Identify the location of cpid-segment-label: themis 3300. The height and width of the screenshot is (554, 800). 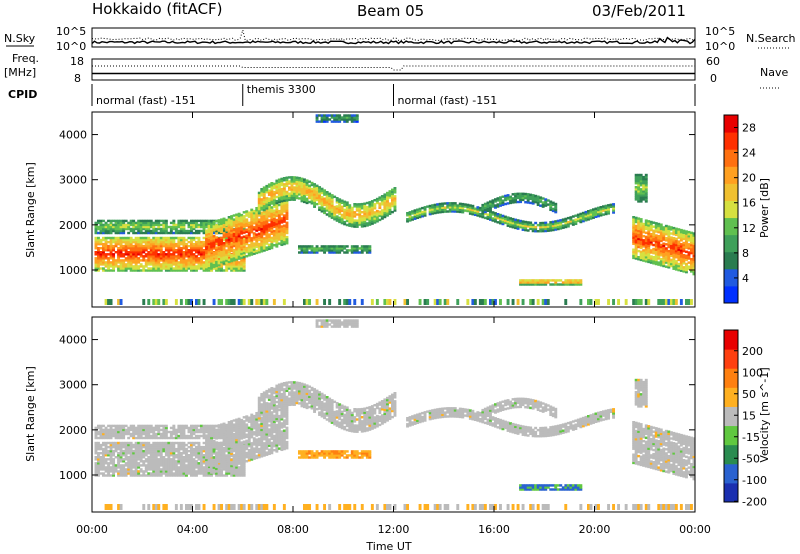
(281, 89).